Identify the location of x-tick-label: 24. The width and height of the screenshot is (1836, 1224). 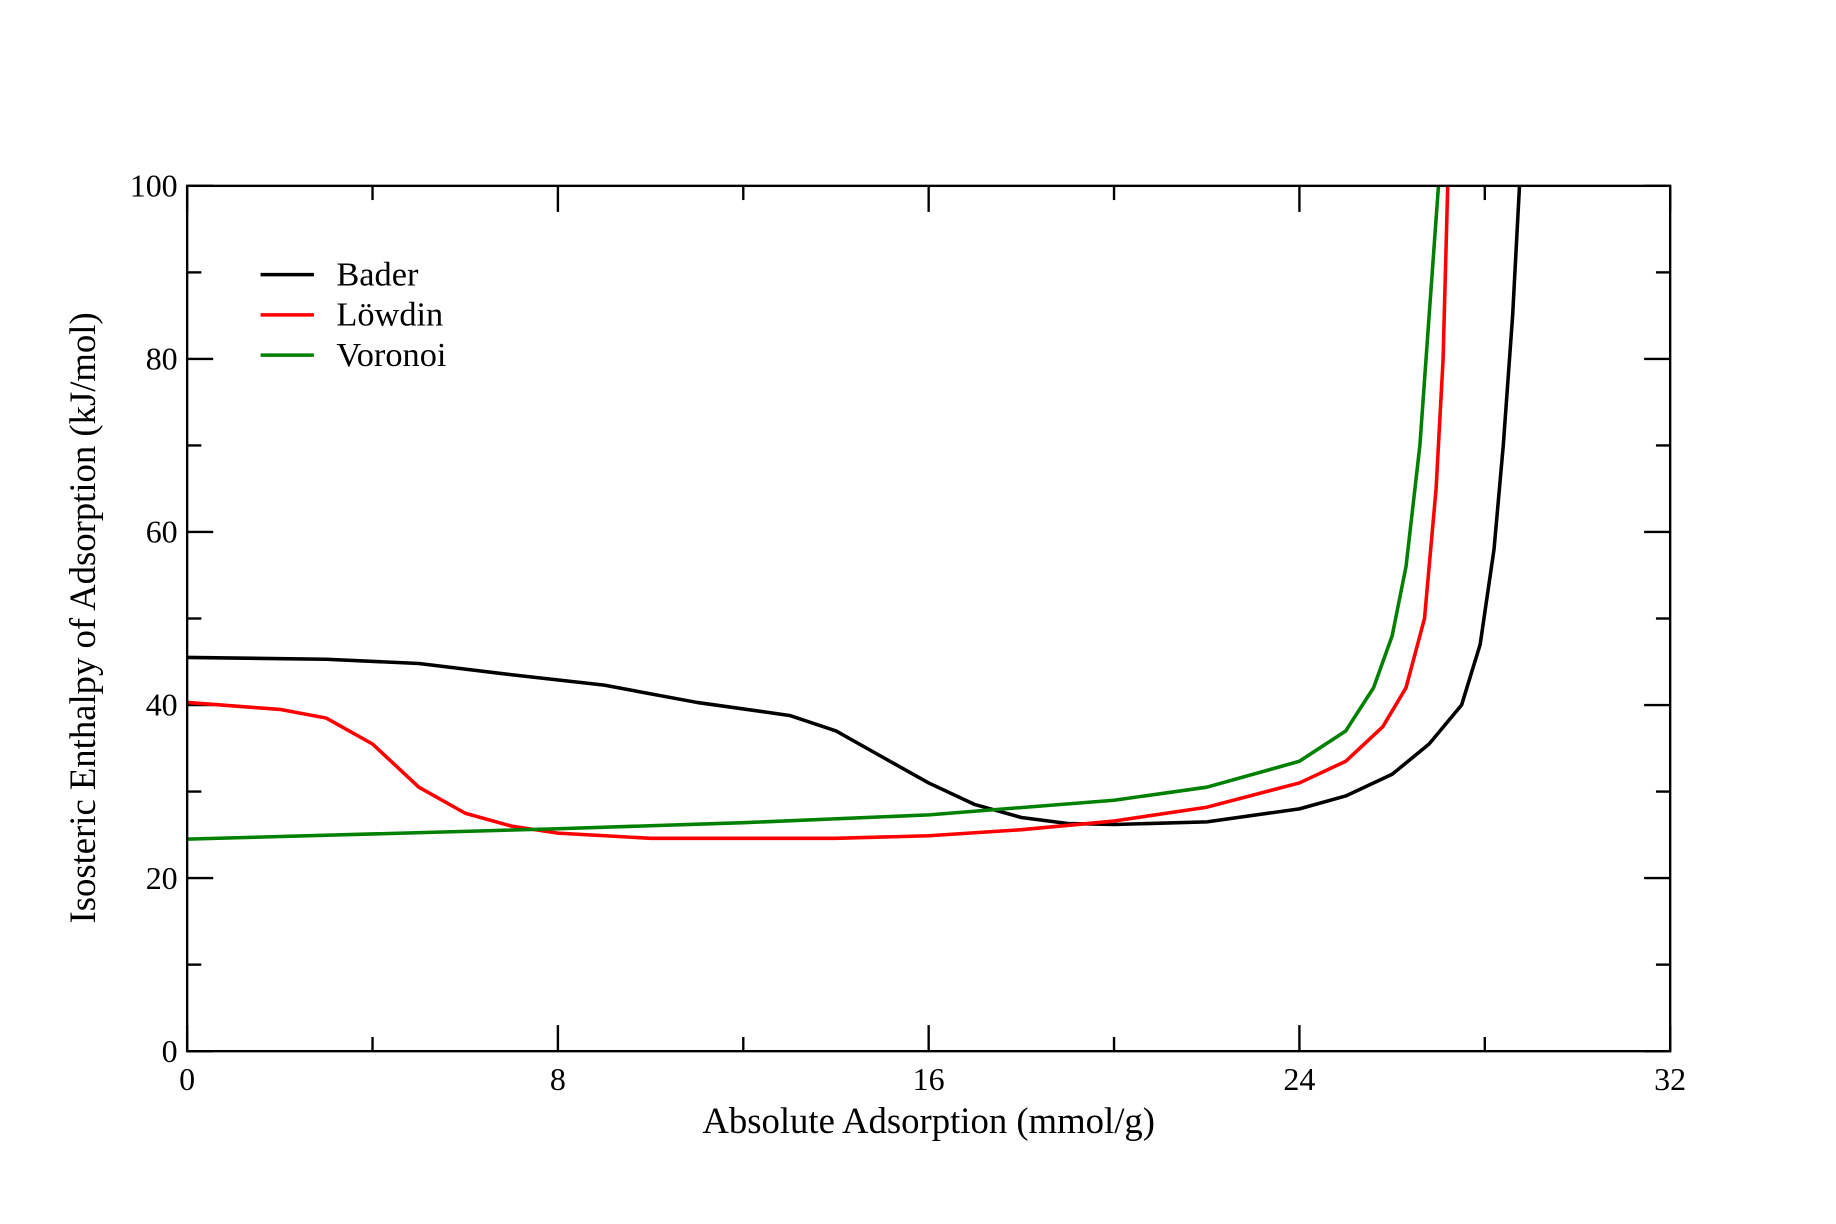
(1299, 1079).